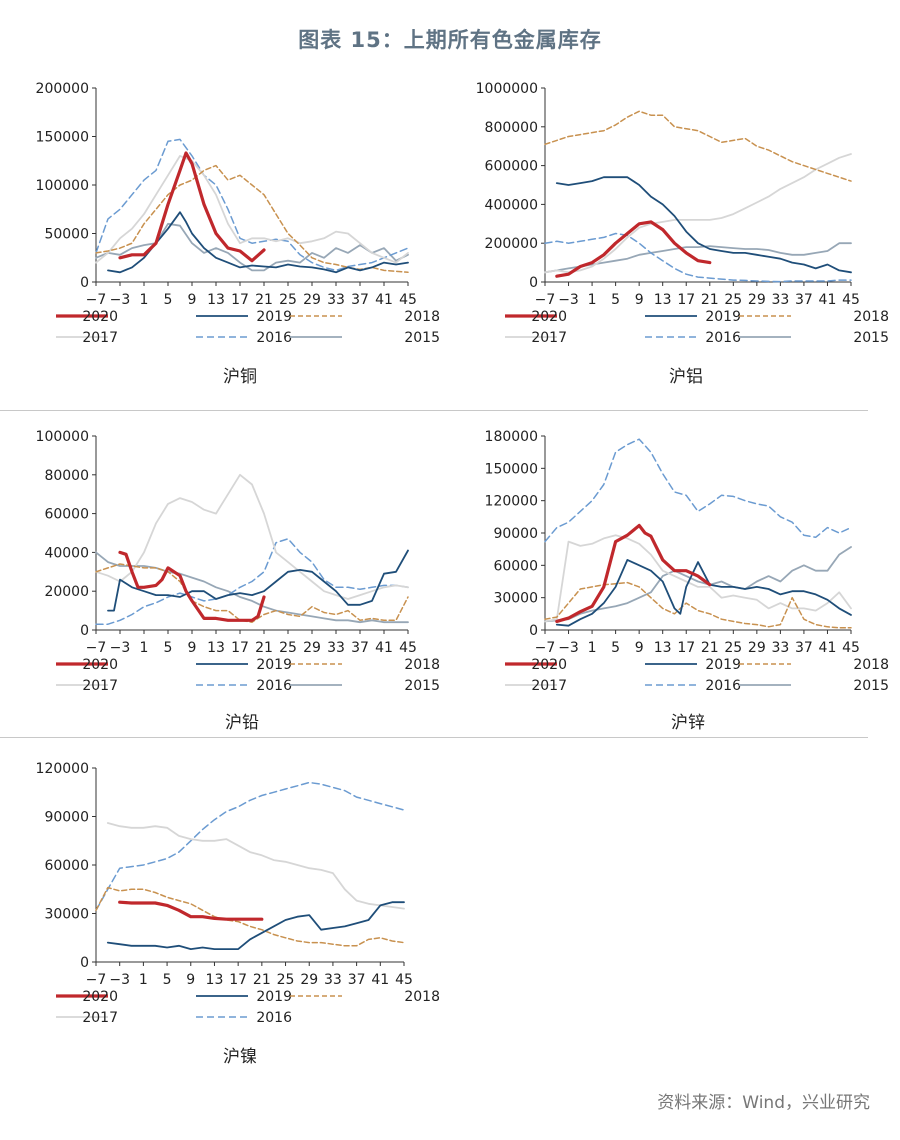 The width and height of the screenshot is (900, 1140). What do you see at coordinates (511, 437) in the screenshot?
I see `y-tick-label: 180000` at bounding box center [511, 437].